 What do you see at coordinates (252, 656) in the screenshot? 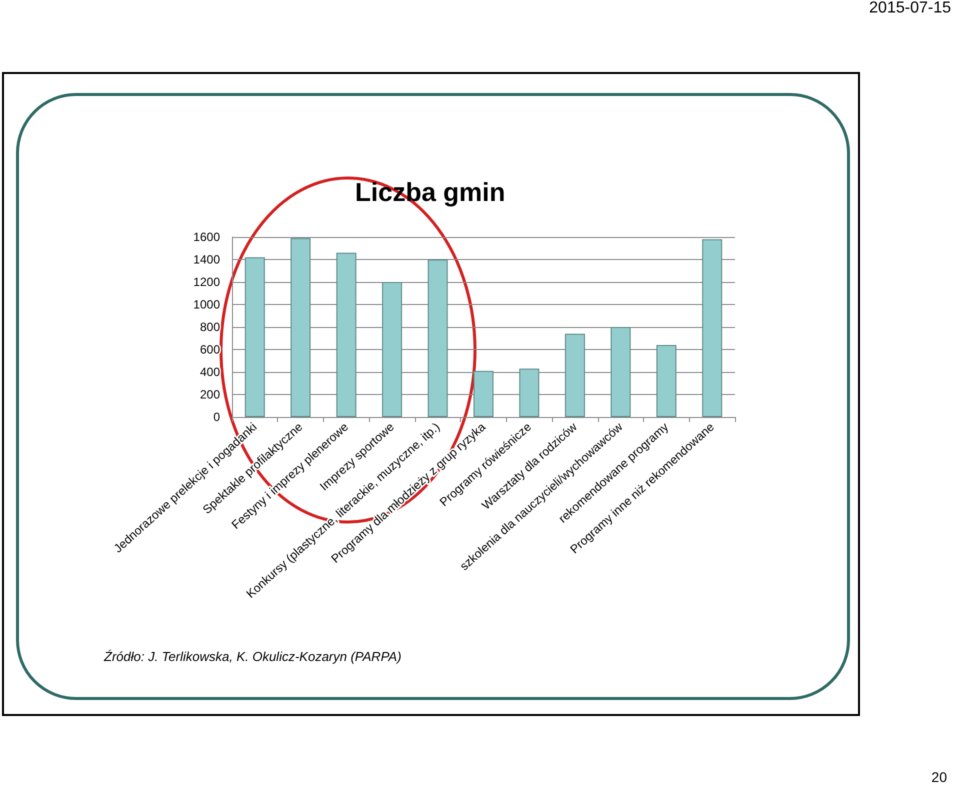
I see `text: Źródło: J. Terlikowska, K. Okulicz-Kozaryn (PARPA)` at bounding box center [252, 656].